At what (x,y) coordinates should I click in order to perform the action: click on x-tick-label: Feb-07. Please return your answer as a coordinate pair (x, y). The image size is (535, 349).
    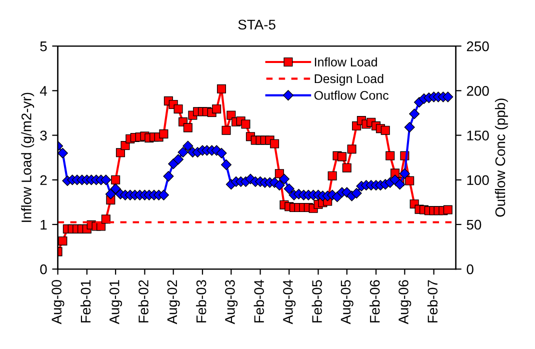
    Looking at the image, I should click on (432, 301).